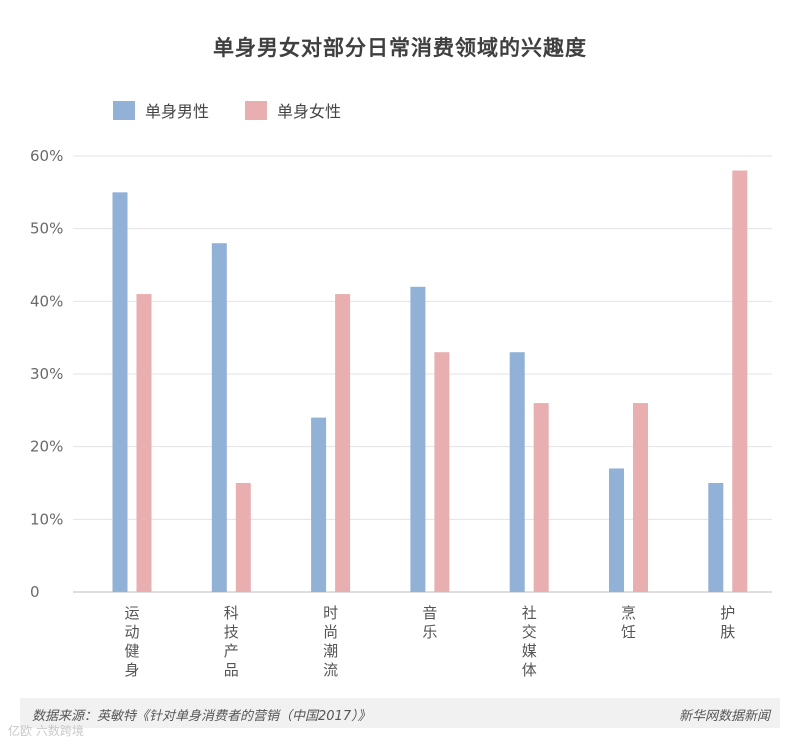 The image size is (800, 745). Describe the element at coordinates (727, 622) in the screenshot. I see `x-tick-label: 护肤` at that location.